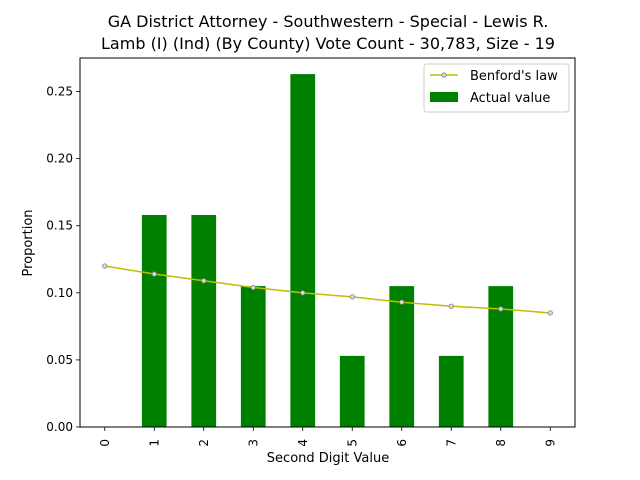 The height and width of the screenshot is (480, 640). I want to click on legend-marker-swatch, so click(444, 75).